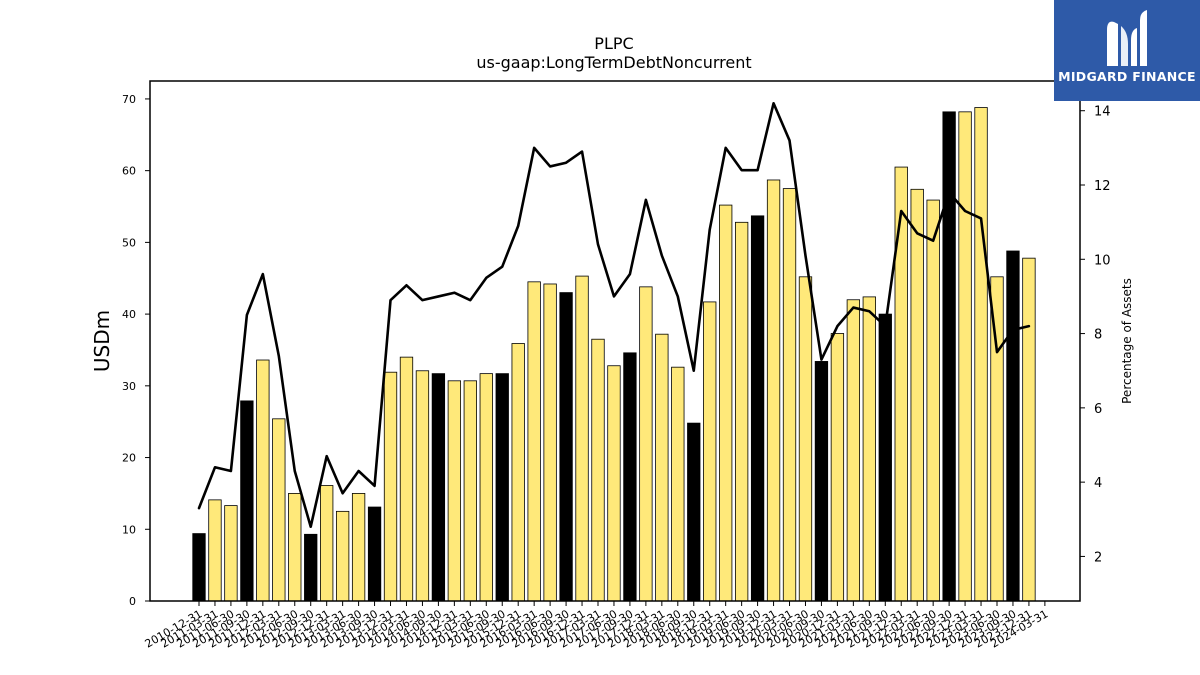 This screenshot has width=1200, height=675. Describe the element at coordinates (129, 529) in the screenshot. I see `y-tick-label: 10` at that location.